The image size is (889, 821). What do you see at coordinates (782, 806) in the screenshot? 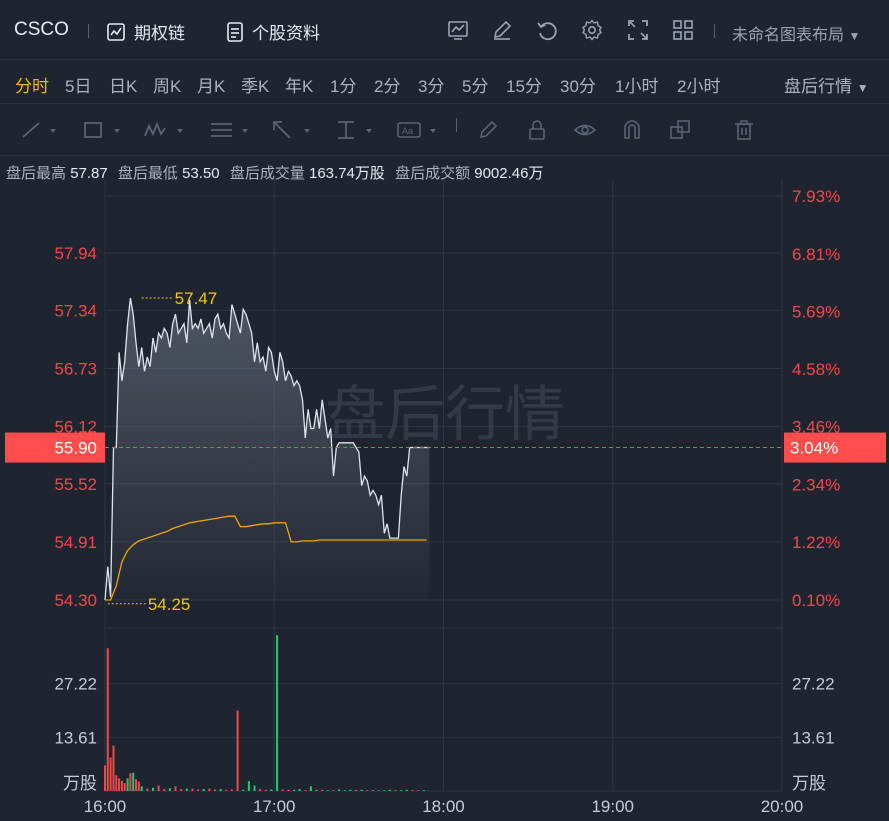
I see `time-tick-label: 20:00` at bounding box center [782, 806].